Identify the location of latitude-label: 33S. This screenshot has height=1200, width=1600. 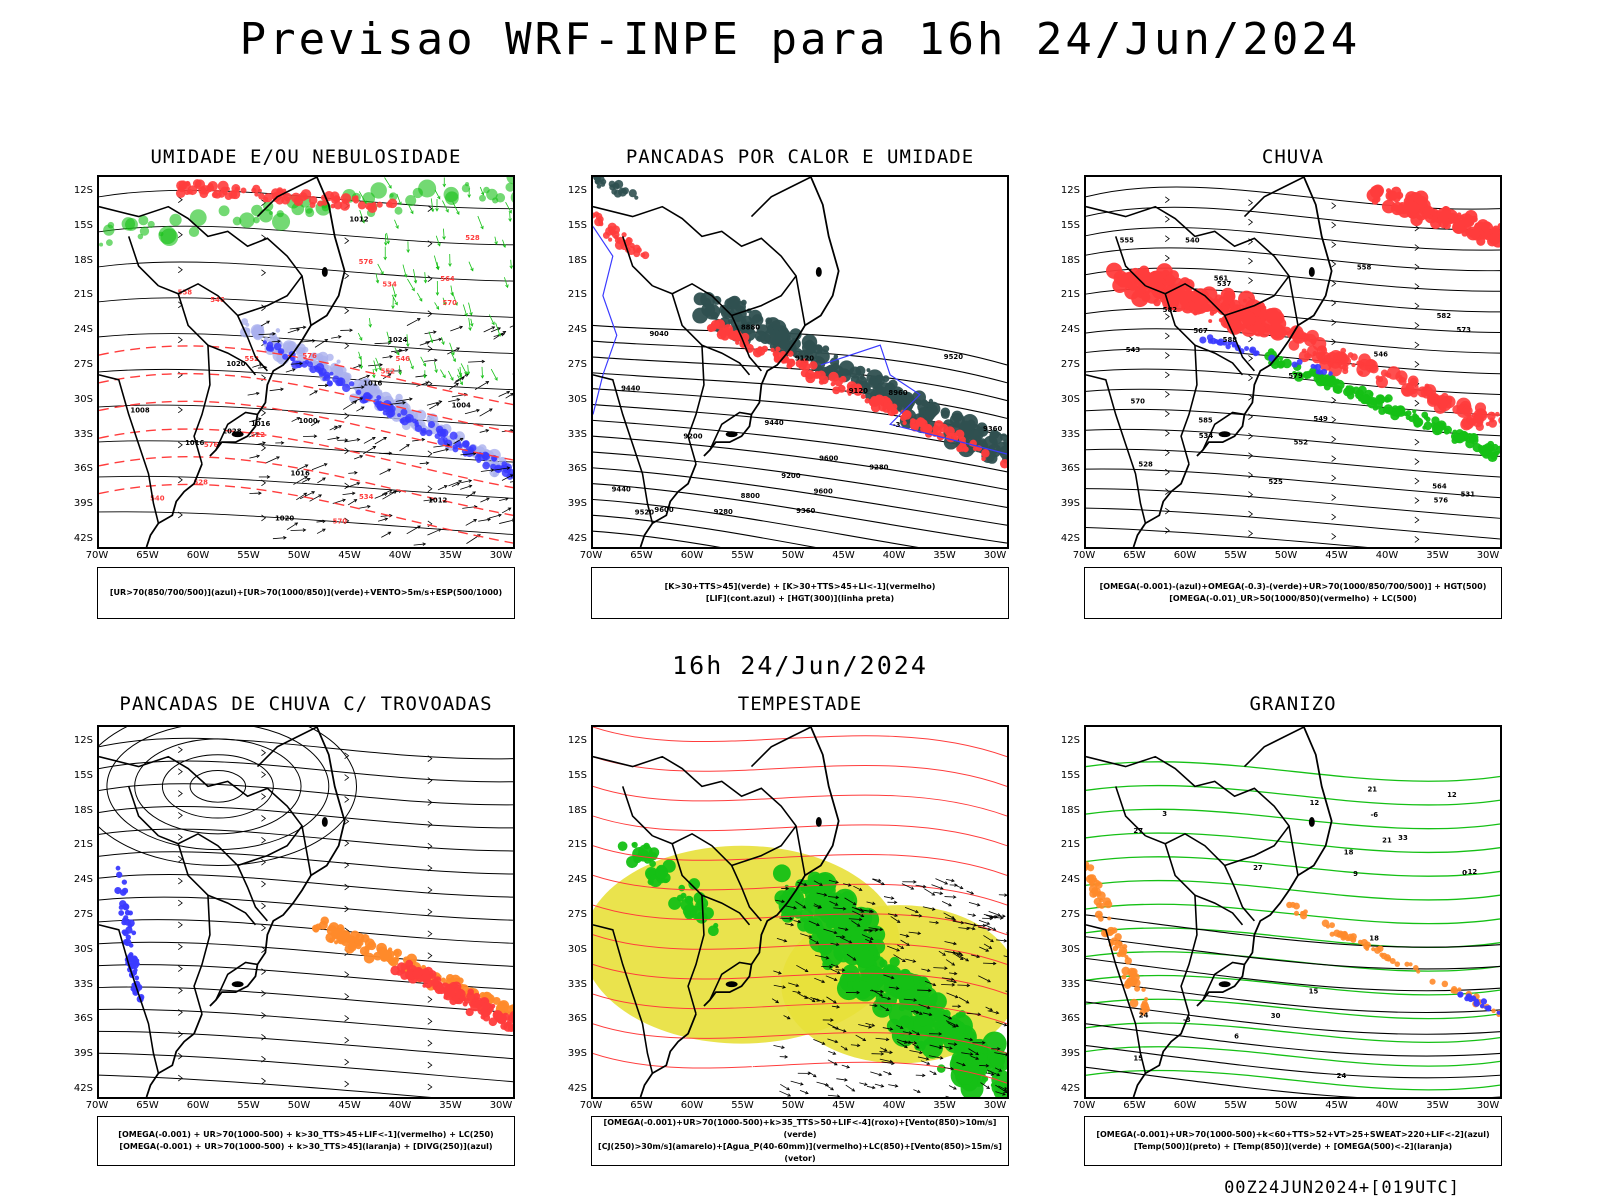
(1070, 984).